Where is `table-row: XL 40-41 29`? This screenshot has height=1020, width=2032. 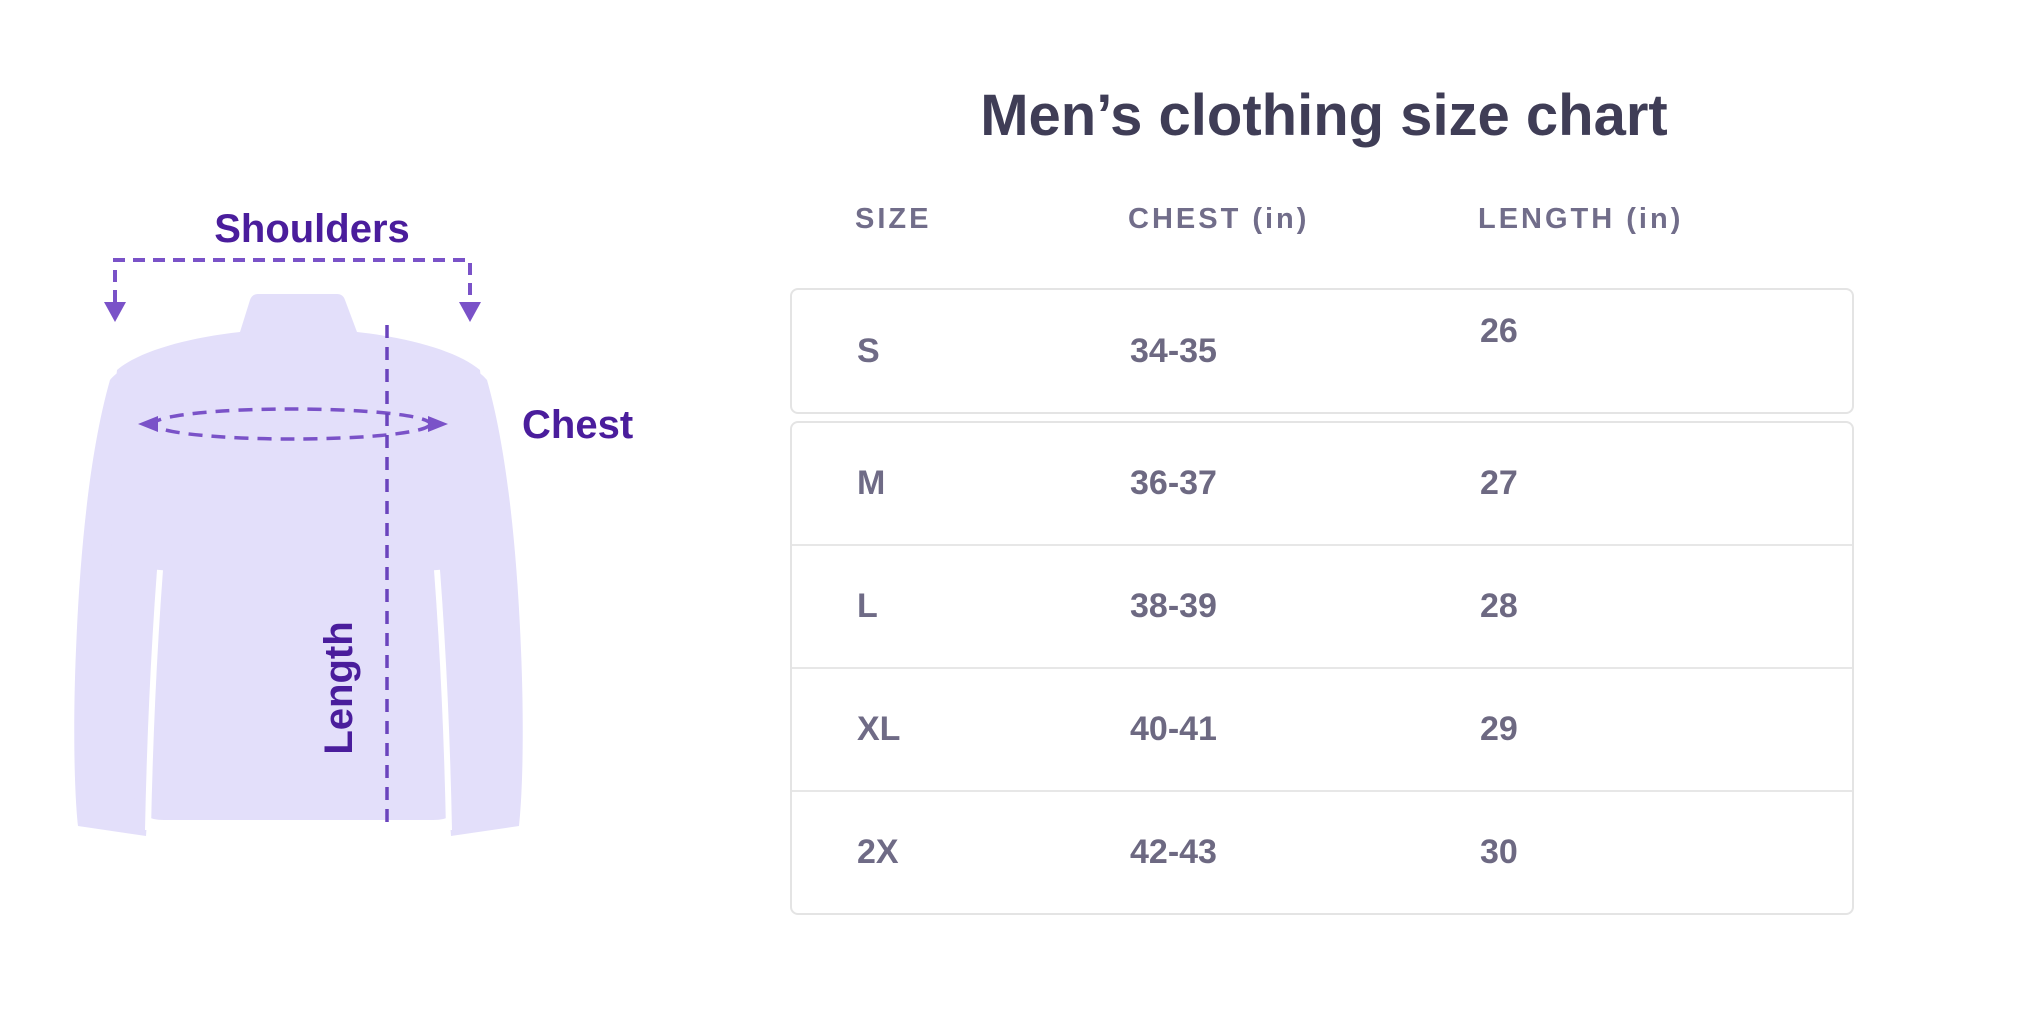
table-row: XL 40-41 29 is located at coordinates (1322, 728).